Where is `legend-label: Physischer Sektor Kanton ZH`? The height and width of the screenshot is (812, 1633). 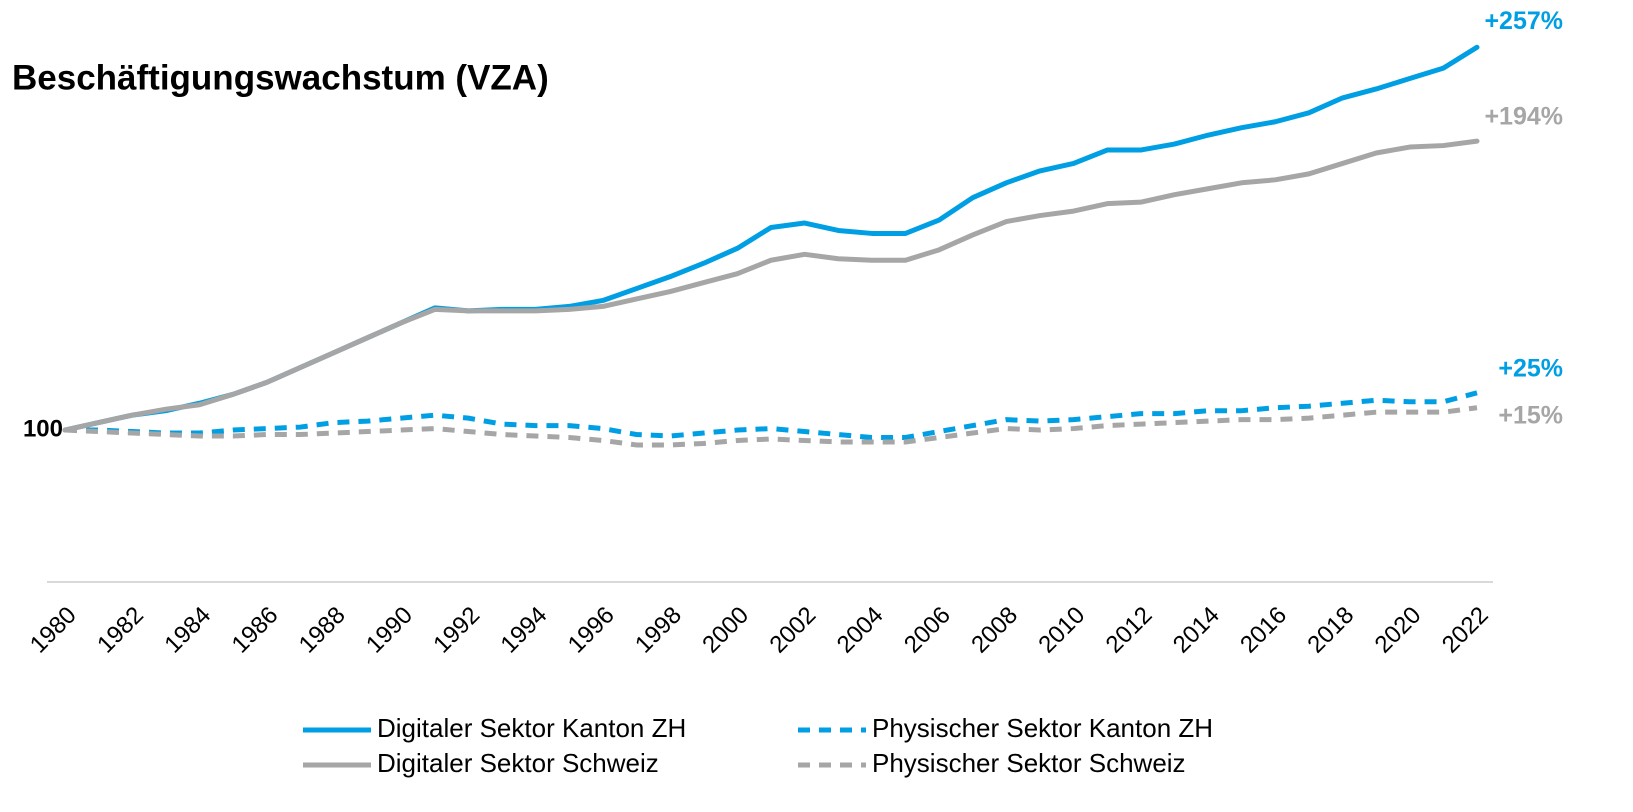 legend-label: Physischer Sektor Kanton ZH is located at coordinates (1042, 728).